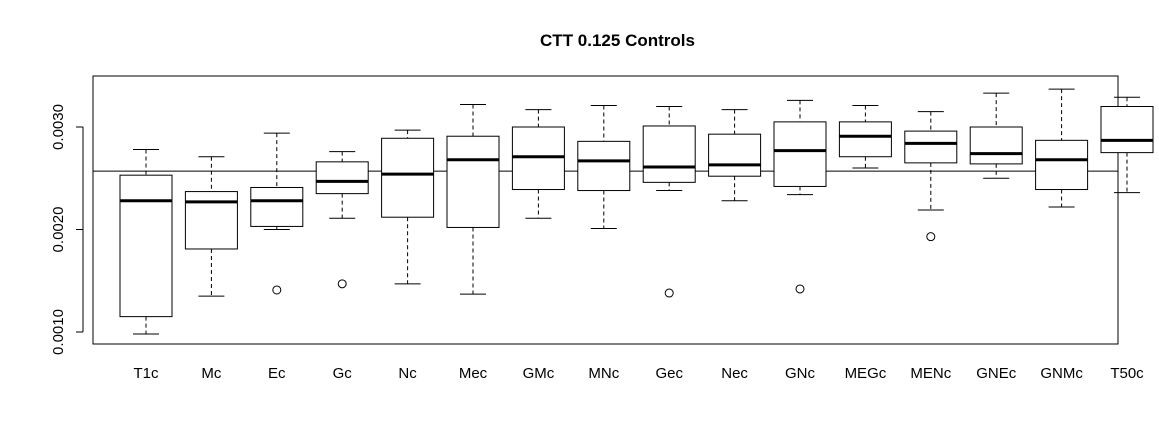 Image resolution: width=1159 pixels, height=442 pixels. What do you see at coordinates (1127, 373) in the screenshot?
I see `x-tick-label: T50c` at bounding box center [1127, 373].